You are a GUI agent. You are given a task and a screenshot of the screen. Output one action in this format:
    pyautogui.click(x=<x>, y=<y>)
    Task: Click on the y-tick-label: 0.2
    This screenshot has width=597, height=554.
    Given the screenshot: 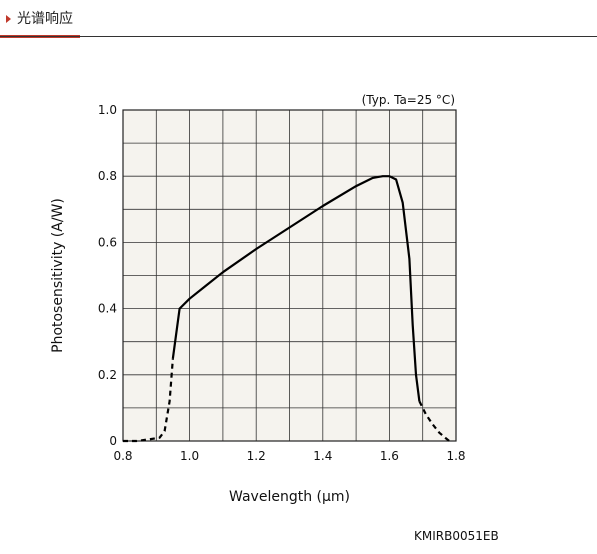 What is the action you would take?
    pyautogui.click(x=107, y=375)
    